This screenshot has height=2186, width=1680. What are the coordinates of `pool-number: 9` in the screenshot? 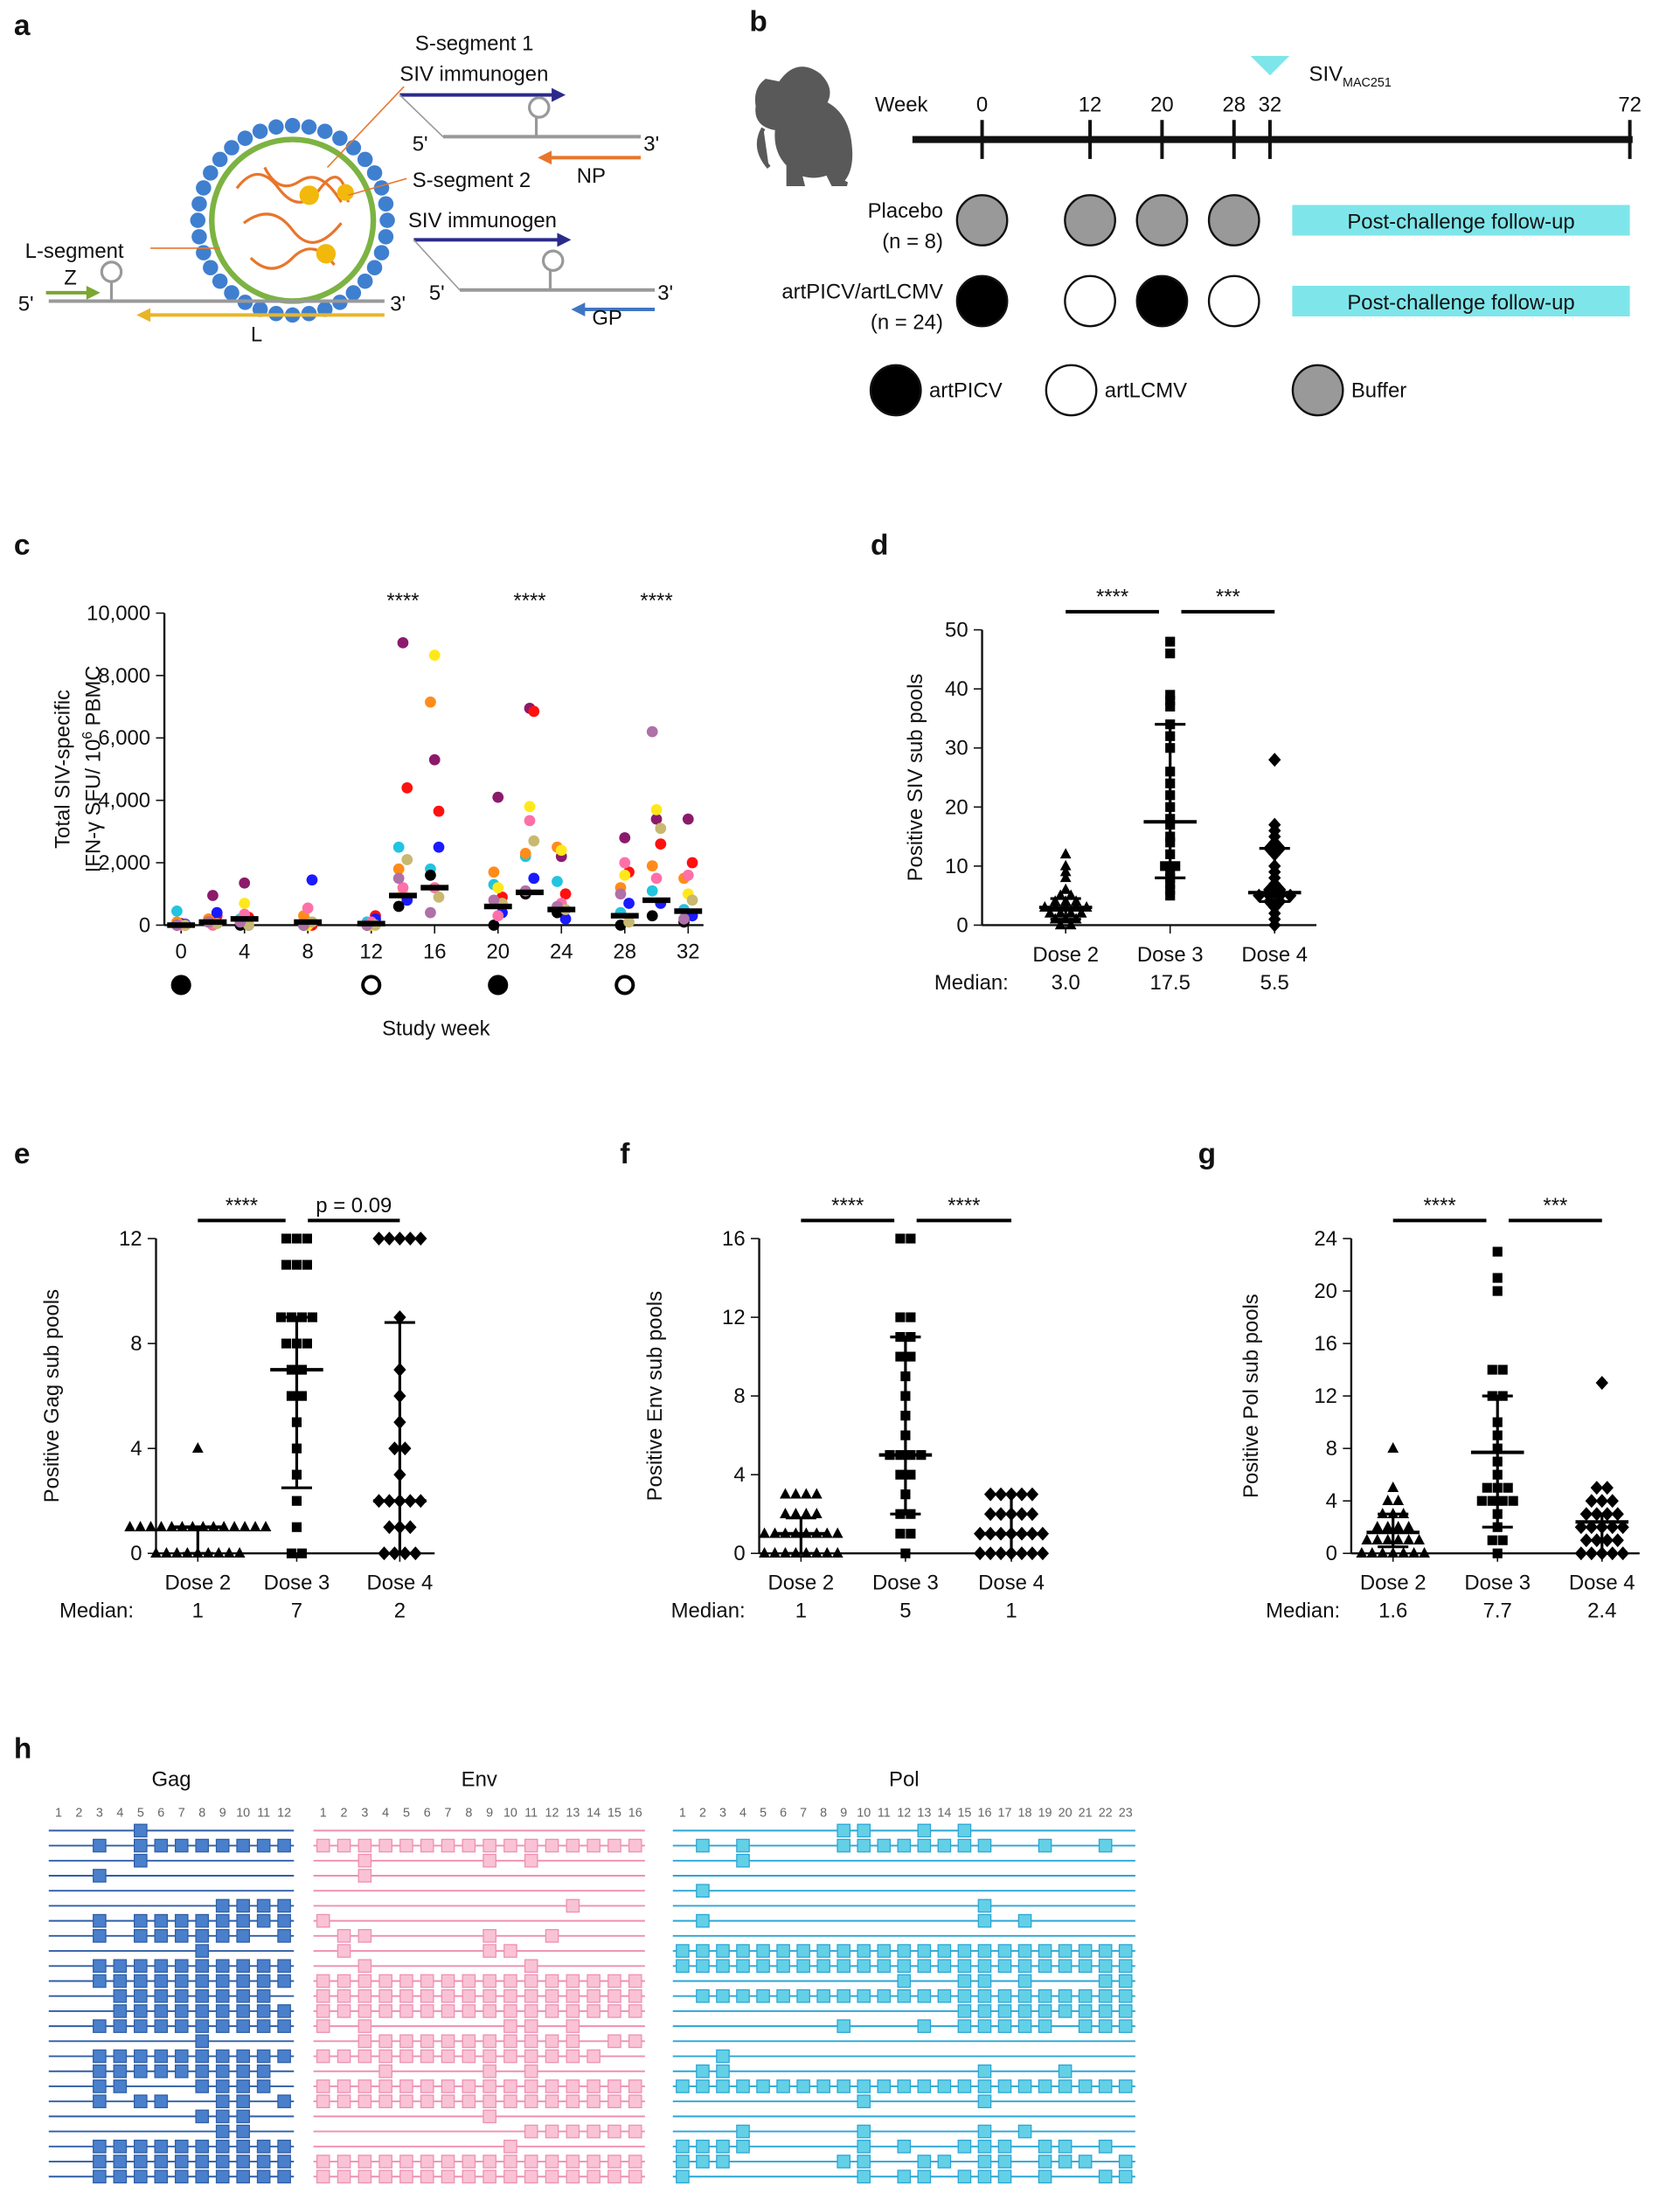 It's located at (222, 1813).